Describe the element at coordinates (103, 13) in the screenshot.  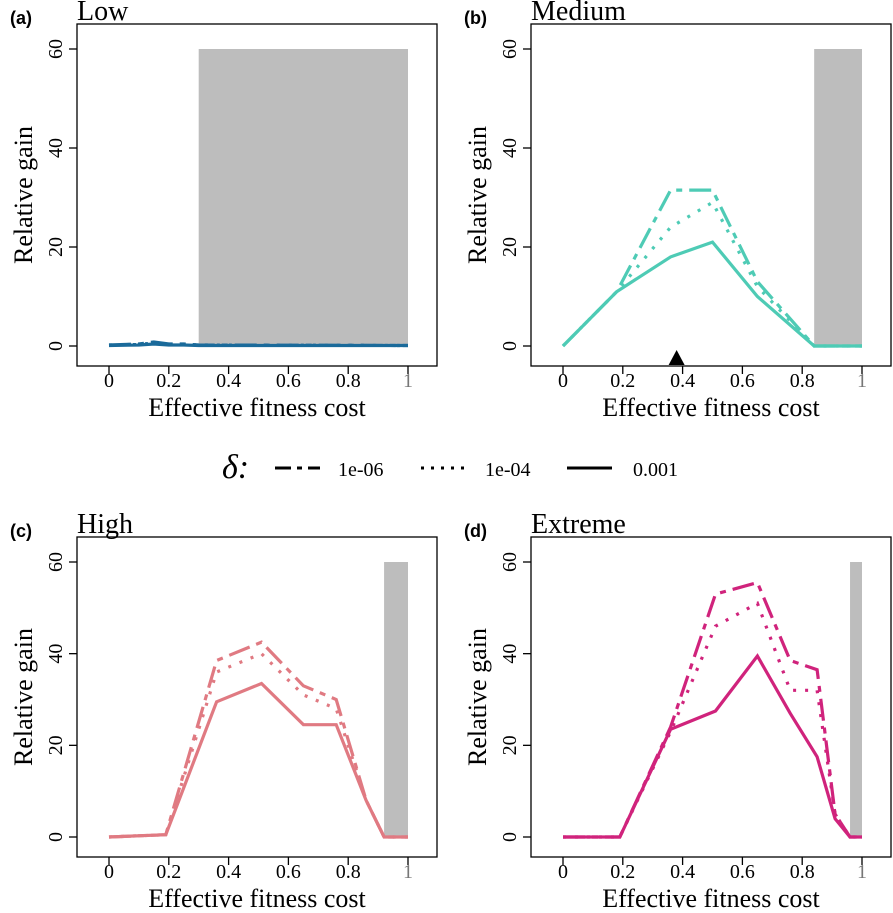
I see `panel-title: Low` at that location.